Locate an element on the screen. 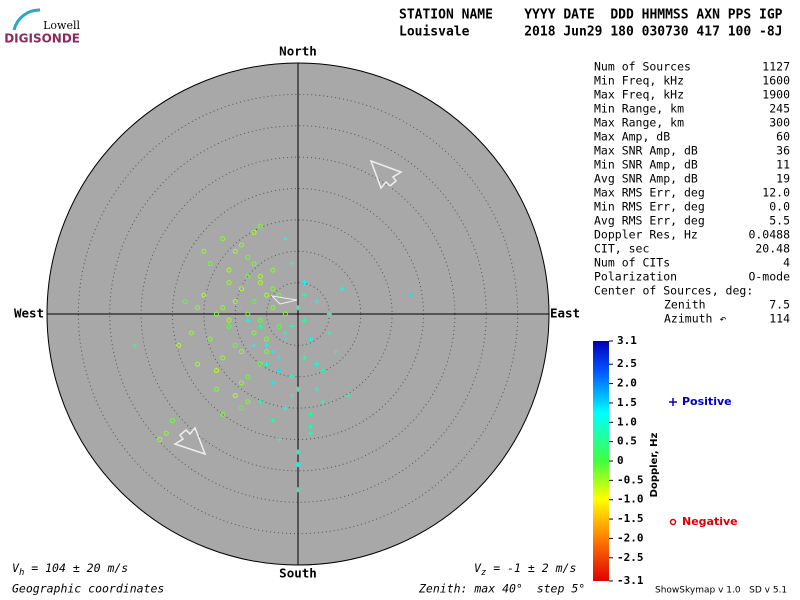 The width and height of the screenshot is (800, 600). stat-value: 245 is located at coordinates (779, 109).